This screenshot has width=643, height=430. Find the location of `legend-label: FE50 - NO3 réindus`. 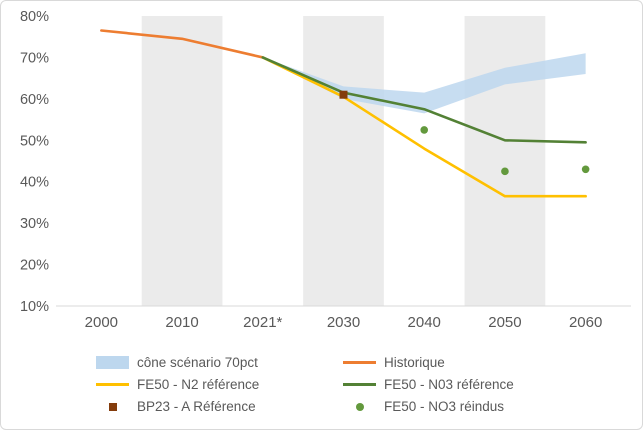

legend-label: FE50 - NO3 réindus is located at coordinates (444, 406).